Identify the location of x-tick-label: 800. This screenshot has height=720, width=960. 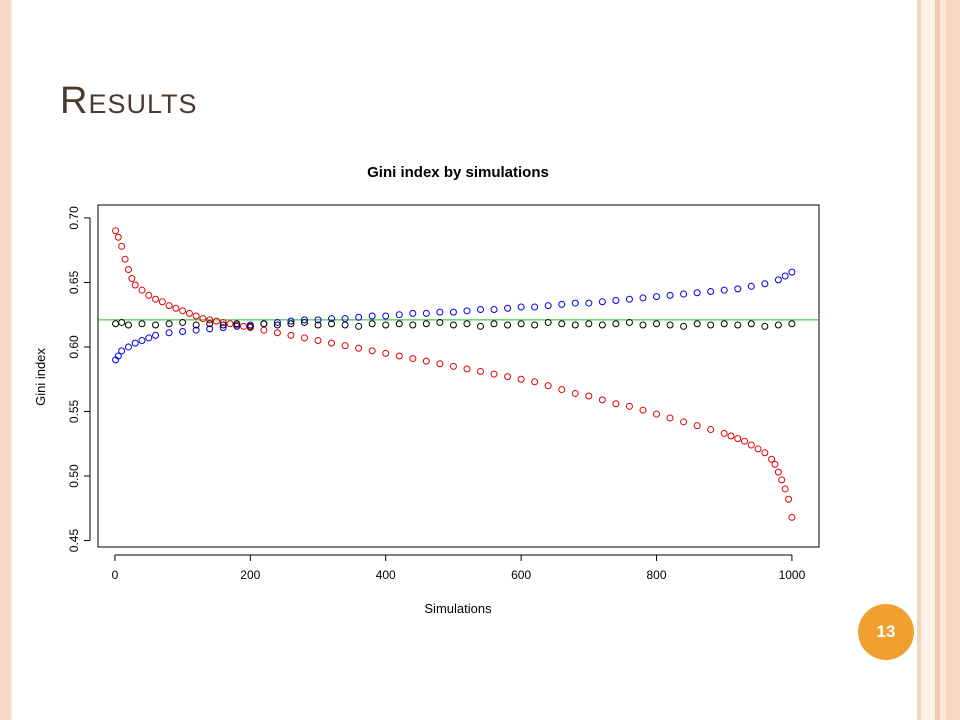
(657, 575).